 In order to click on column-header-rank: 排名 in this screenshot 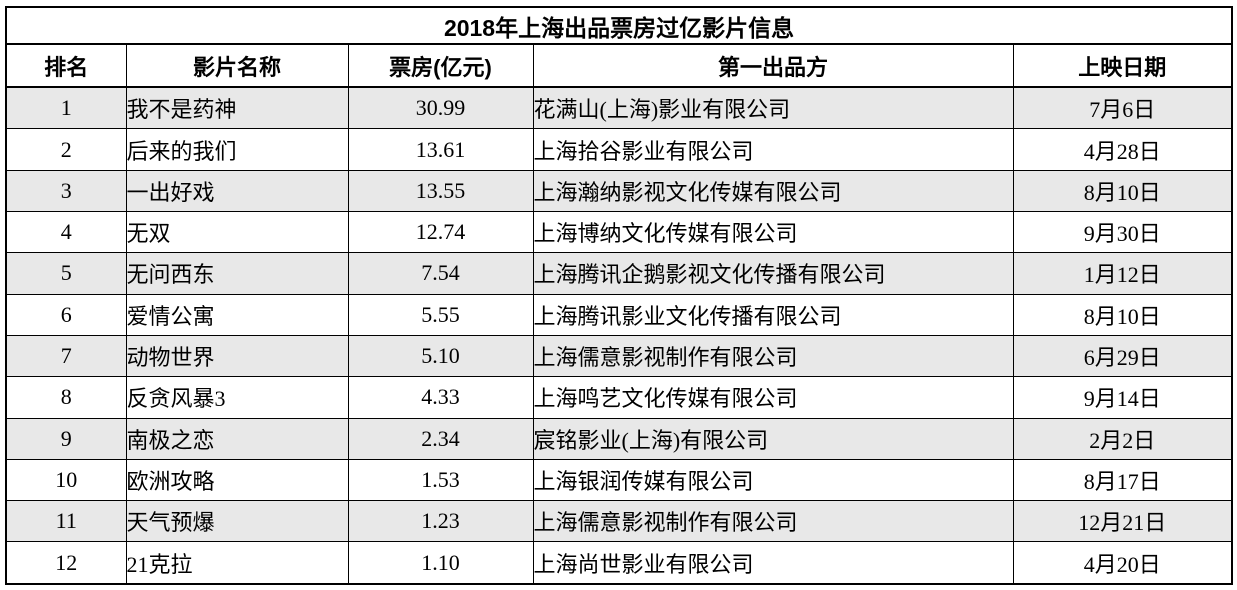, I will do `click(66, 65)`.